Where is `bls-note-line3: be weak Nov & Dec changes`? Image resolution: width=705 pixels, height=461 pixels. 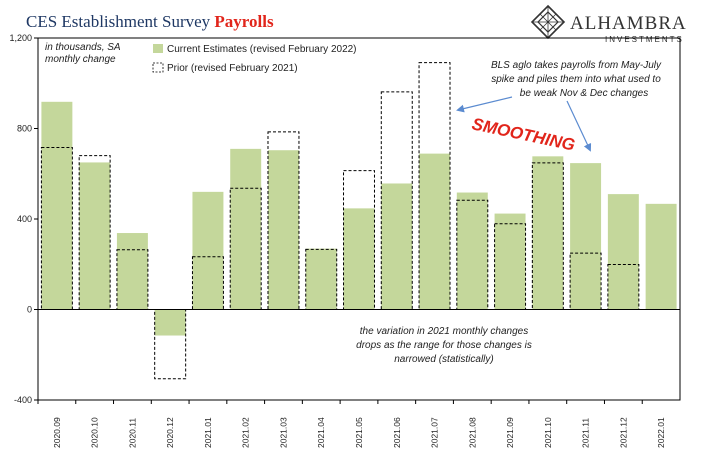
bls-note-line3: be weak Nov & Dec changes is located at coordinates (584, 93).